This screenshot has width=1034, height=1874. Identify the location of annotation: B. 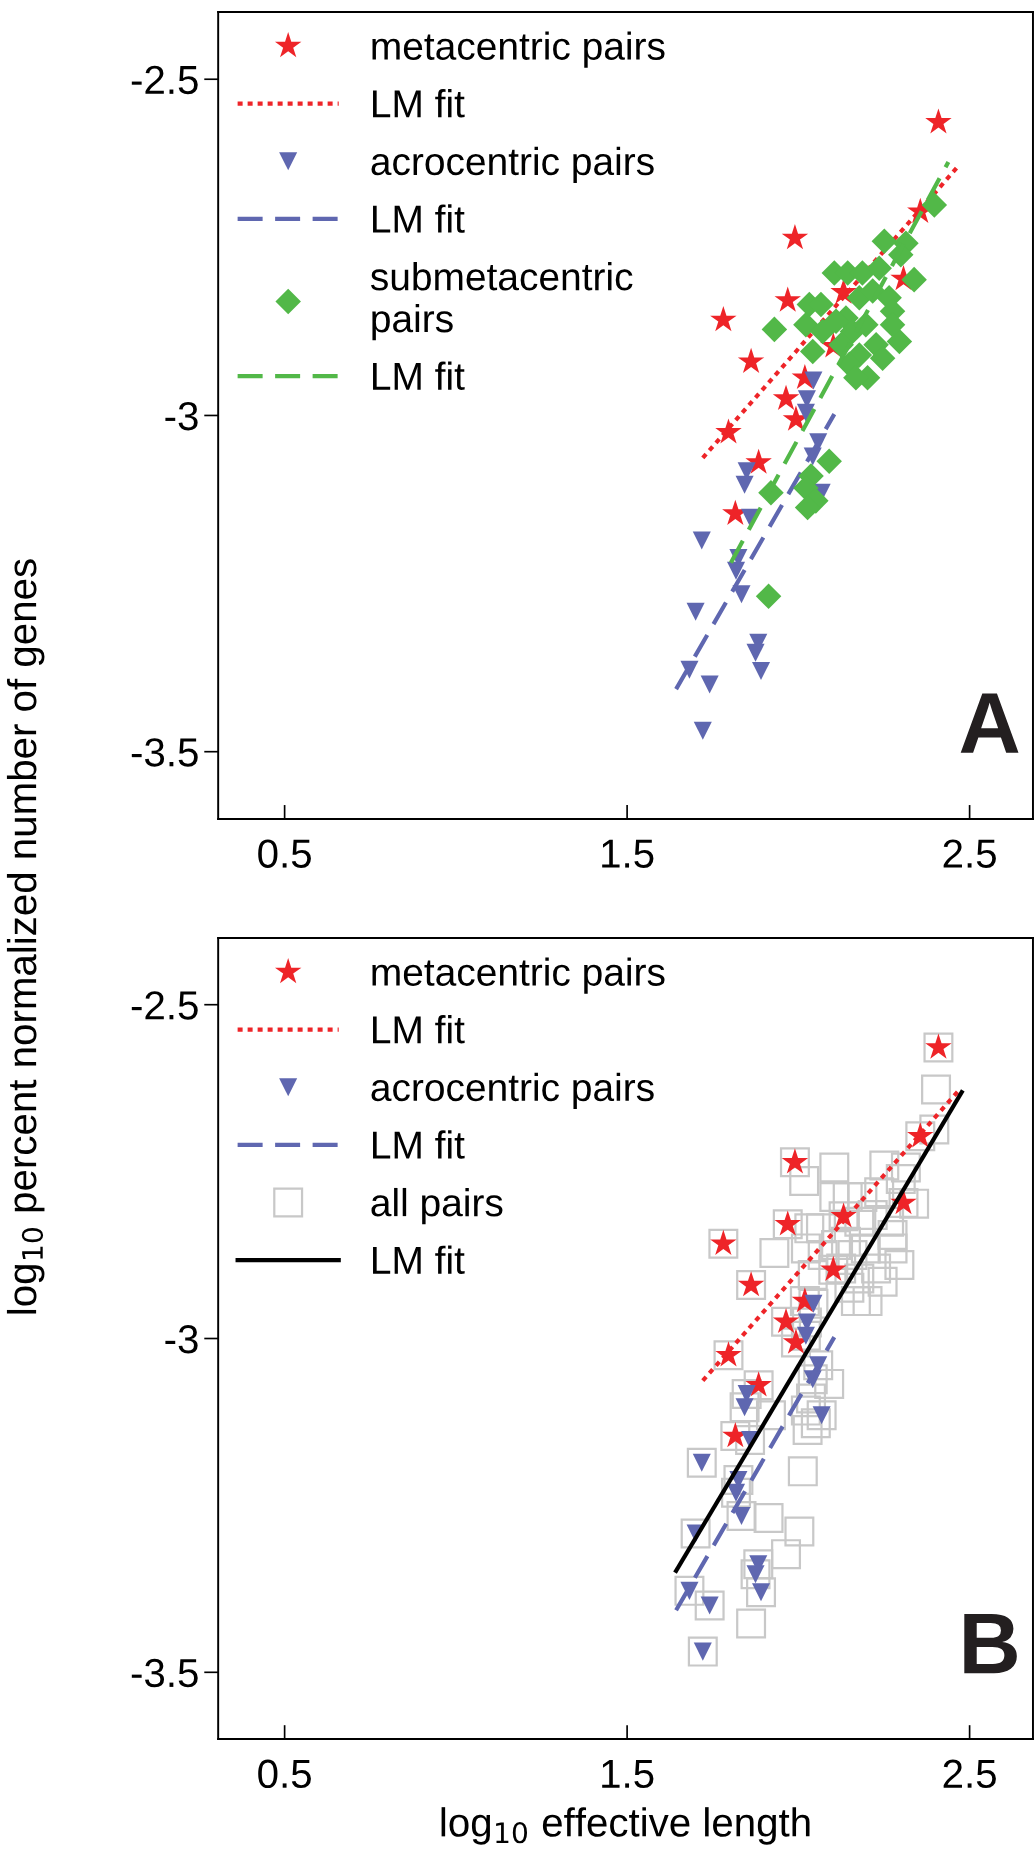
(990, 1643).